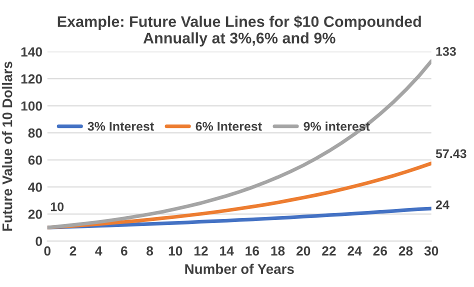 The width and height of the screenshot is (474, 287). Describe the element at coordinates (227, 251) in the screenshot. I see `x-tick-label: 14` at that location.